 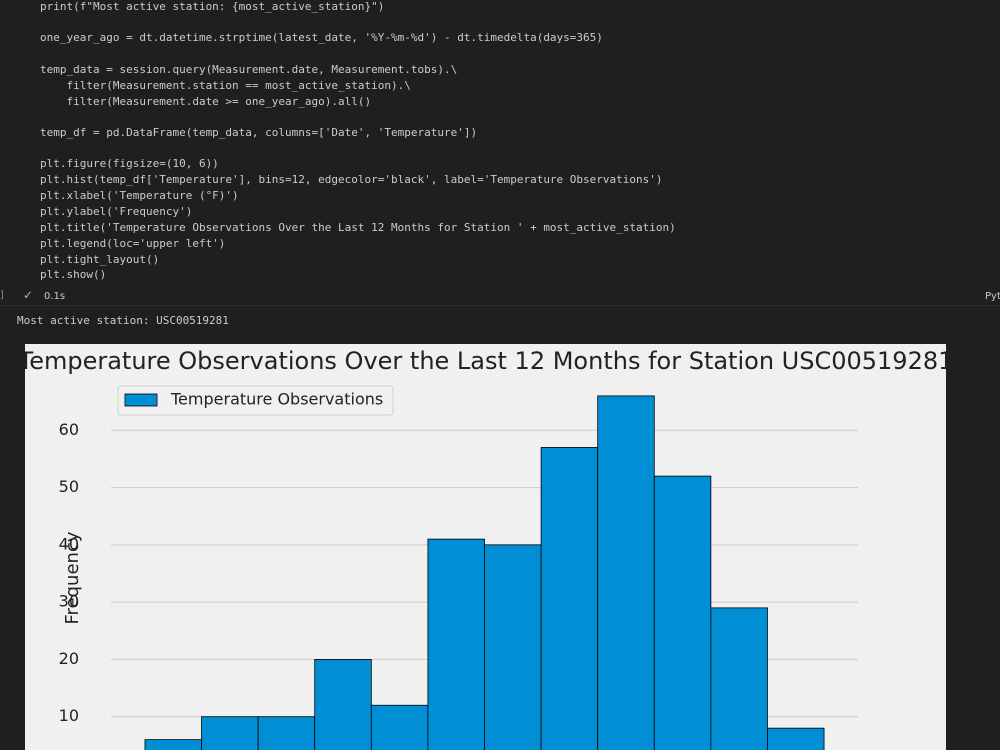 What do you see at coordinates (69, 658) in the screenshot?
I see `y-tick-label: 20` at bounding box center [69, 658].